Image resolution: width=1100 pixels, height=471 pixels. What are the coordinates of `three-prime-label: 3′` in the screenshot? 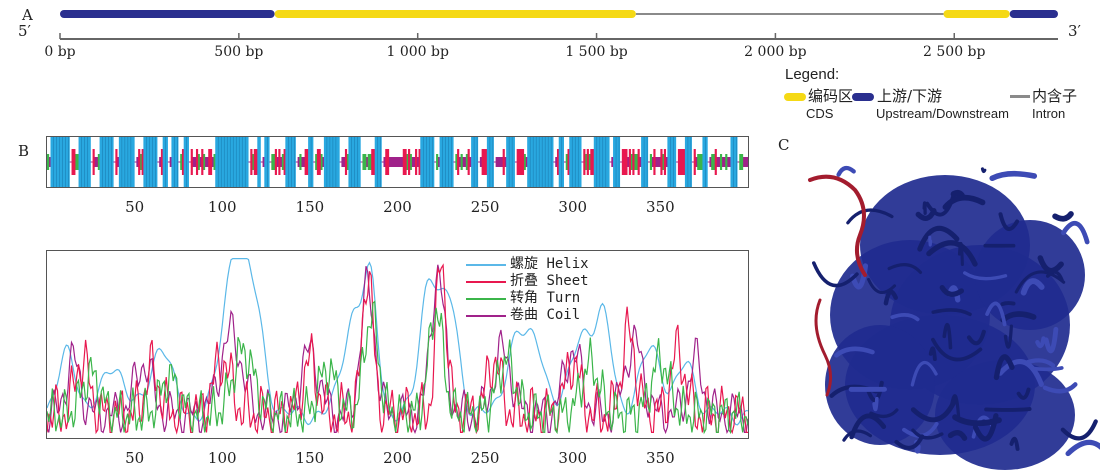 It's located at (1074, 31).